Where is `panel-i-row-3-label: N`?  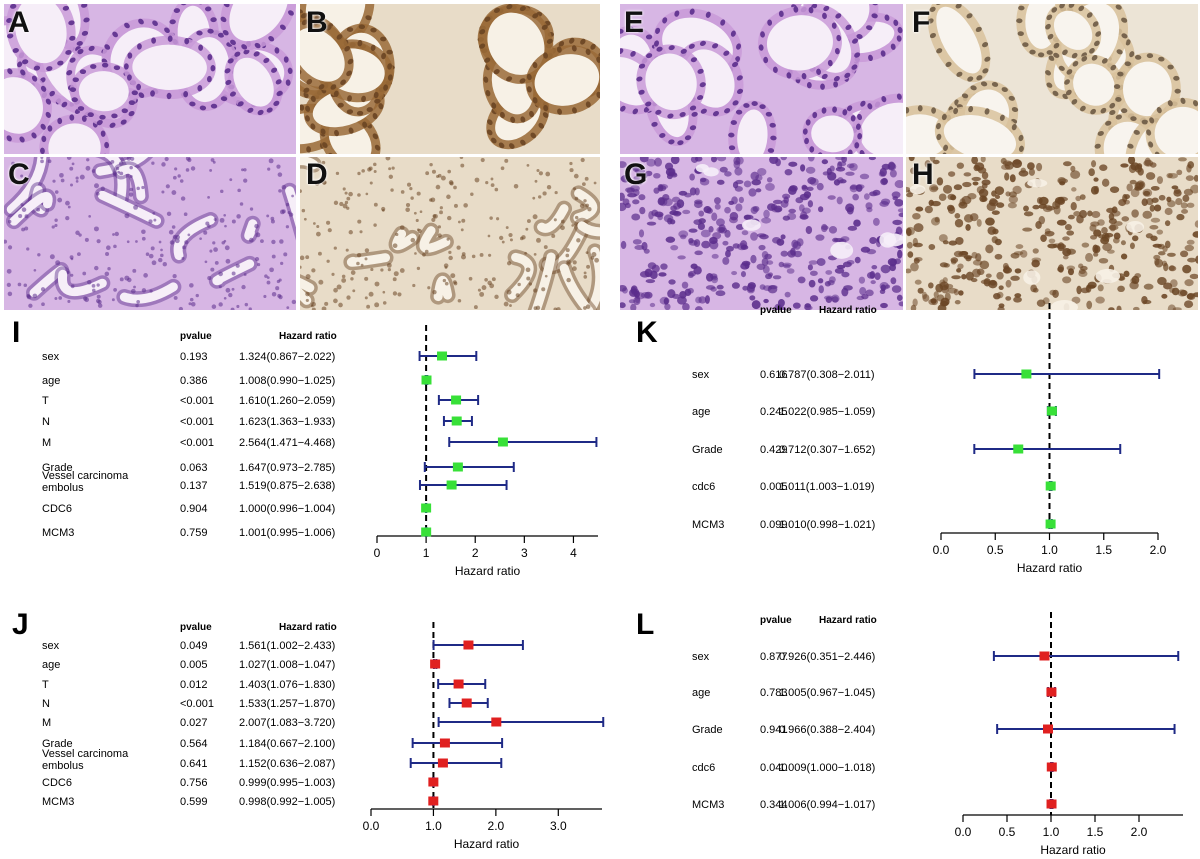
panel-i-row-3-label: N is located at coordinates (46, 422).